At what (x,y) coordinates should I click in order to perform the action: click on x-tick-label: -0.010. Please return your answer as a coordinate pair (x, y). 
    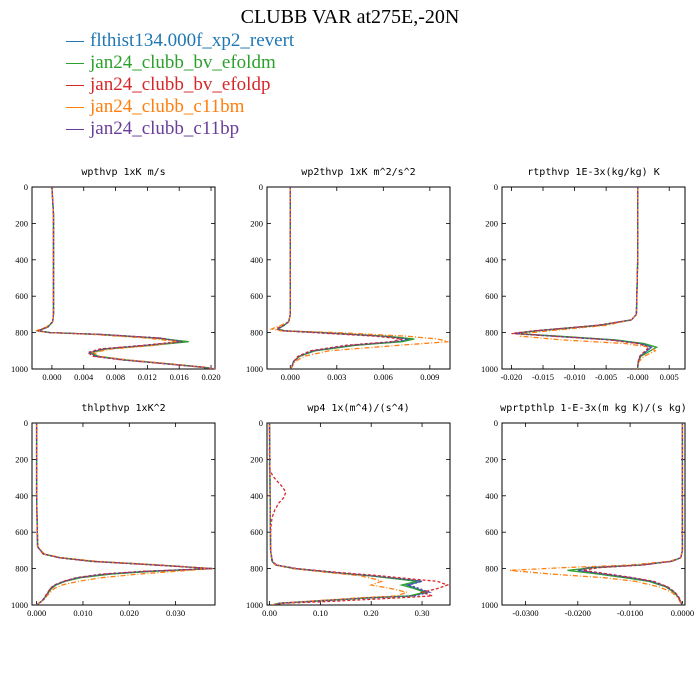
    Looking at the image, I should click on (575, 377).